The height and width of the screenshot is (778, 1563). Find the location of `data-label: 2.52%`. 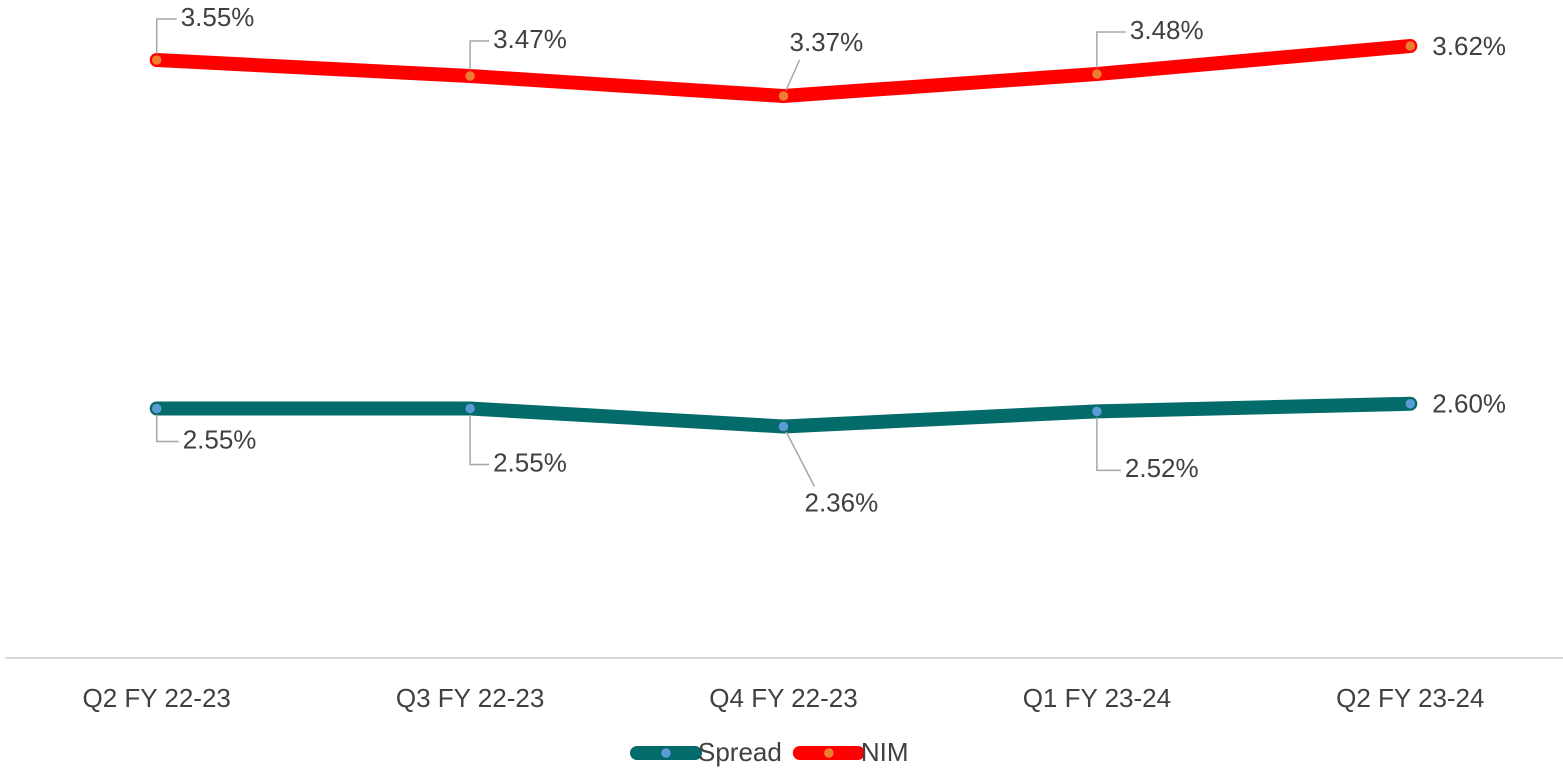

data-label: 2.52% is located at coordinates (1162, 468).